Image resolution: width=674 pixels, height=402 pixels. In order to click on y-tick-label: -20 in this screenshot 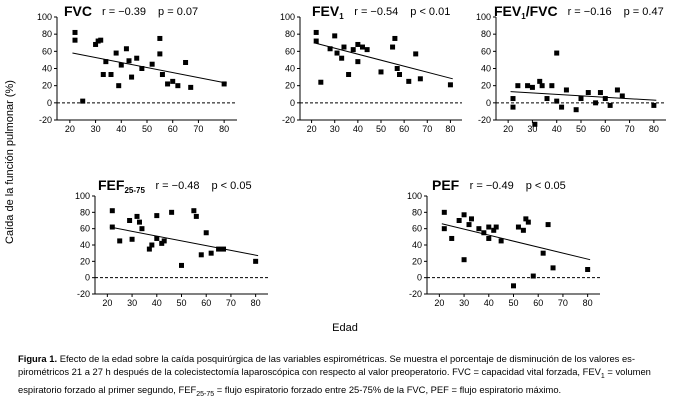, I will do `click(45, 120)`.